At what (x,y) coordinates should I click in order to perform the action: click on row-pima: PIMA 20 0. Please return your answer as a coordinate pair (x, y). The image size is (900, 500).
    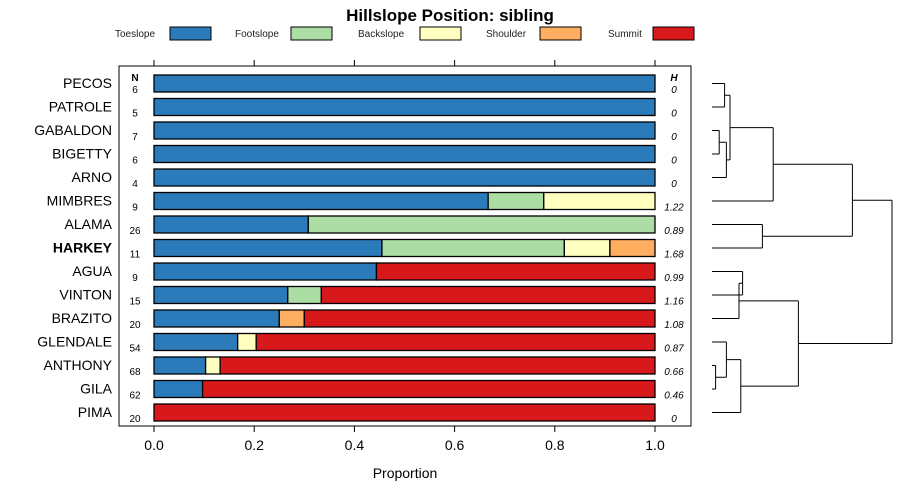
    Looking at the image, I should click on (377, 414).